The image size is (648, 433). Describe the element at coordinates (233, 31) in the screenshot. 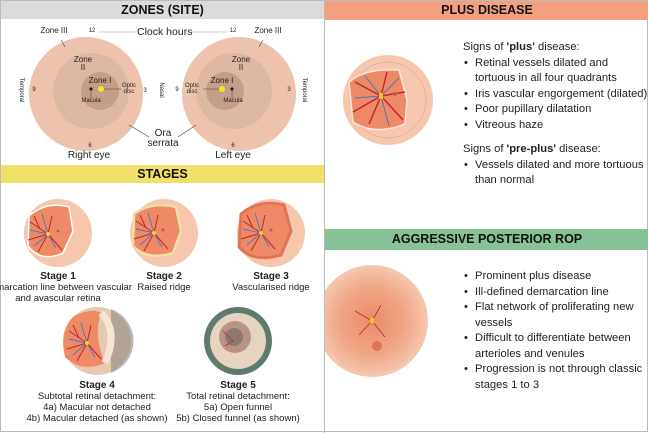

I see `clock-12-left: 12` at that location.